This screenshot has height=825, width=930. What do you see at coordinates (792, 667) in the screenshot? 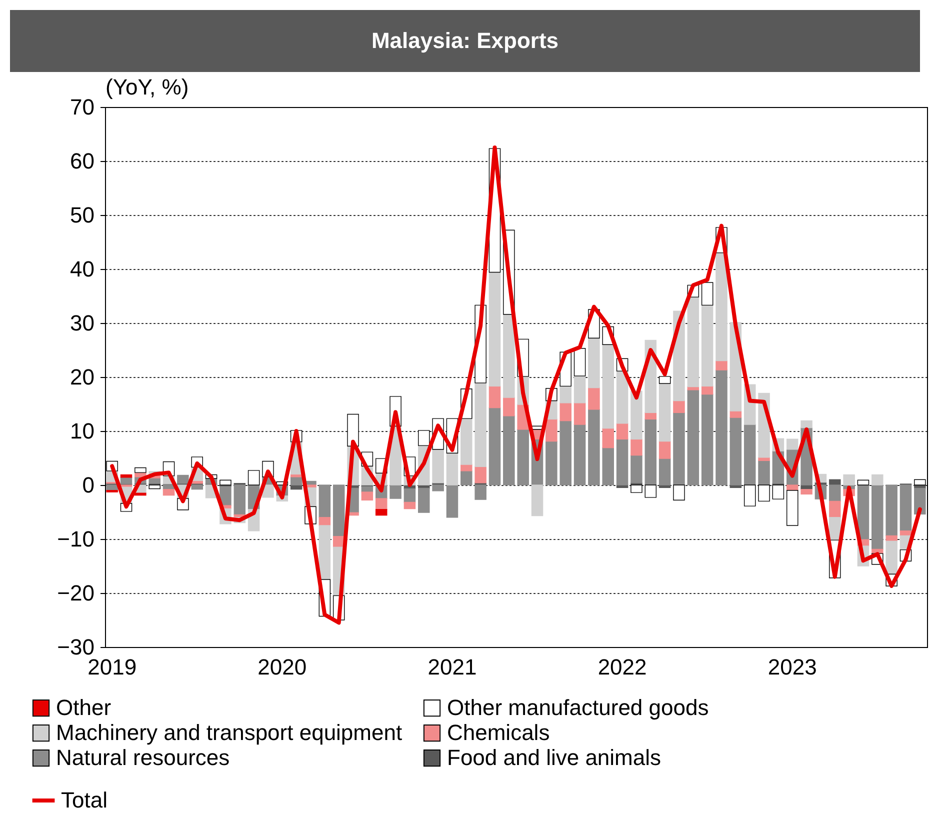
I see `x-tick-label: 2023` at bounding box center [792, 667].